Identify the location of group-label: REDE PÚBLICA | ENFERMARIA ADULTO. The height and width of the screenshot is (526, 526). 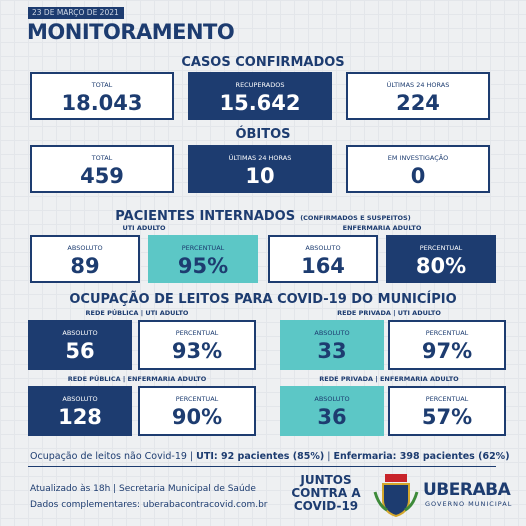
(137, 379).